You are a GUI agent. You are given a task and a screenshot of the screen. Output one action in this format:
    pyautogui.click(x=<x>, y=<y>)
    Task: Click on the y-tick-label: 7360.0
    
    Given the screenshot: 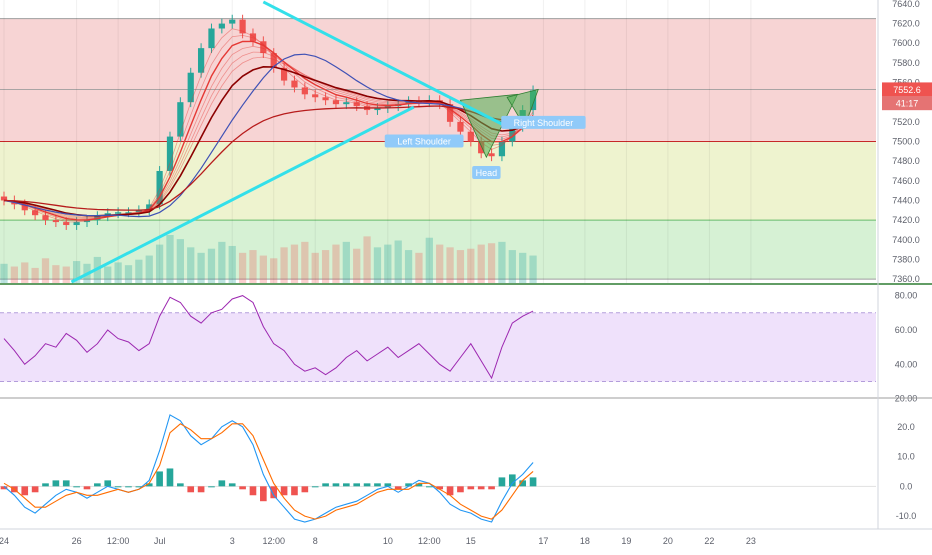 What is the action you would take?
    pyautogui.click(x=906, y=279)
    